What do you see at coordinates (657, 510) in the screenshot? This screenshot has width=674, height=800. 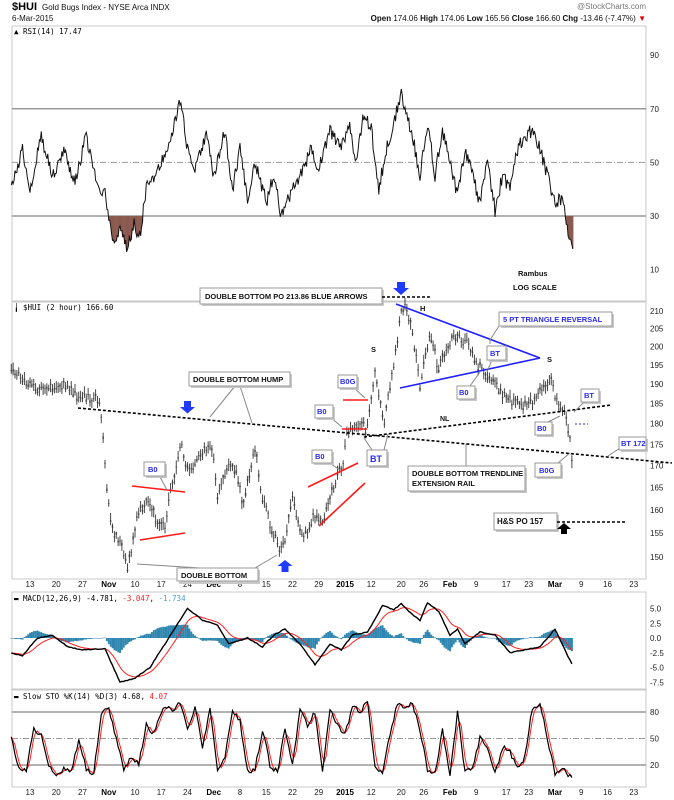 I see `price-tick-label: 160` at bounding box center [657, 510].